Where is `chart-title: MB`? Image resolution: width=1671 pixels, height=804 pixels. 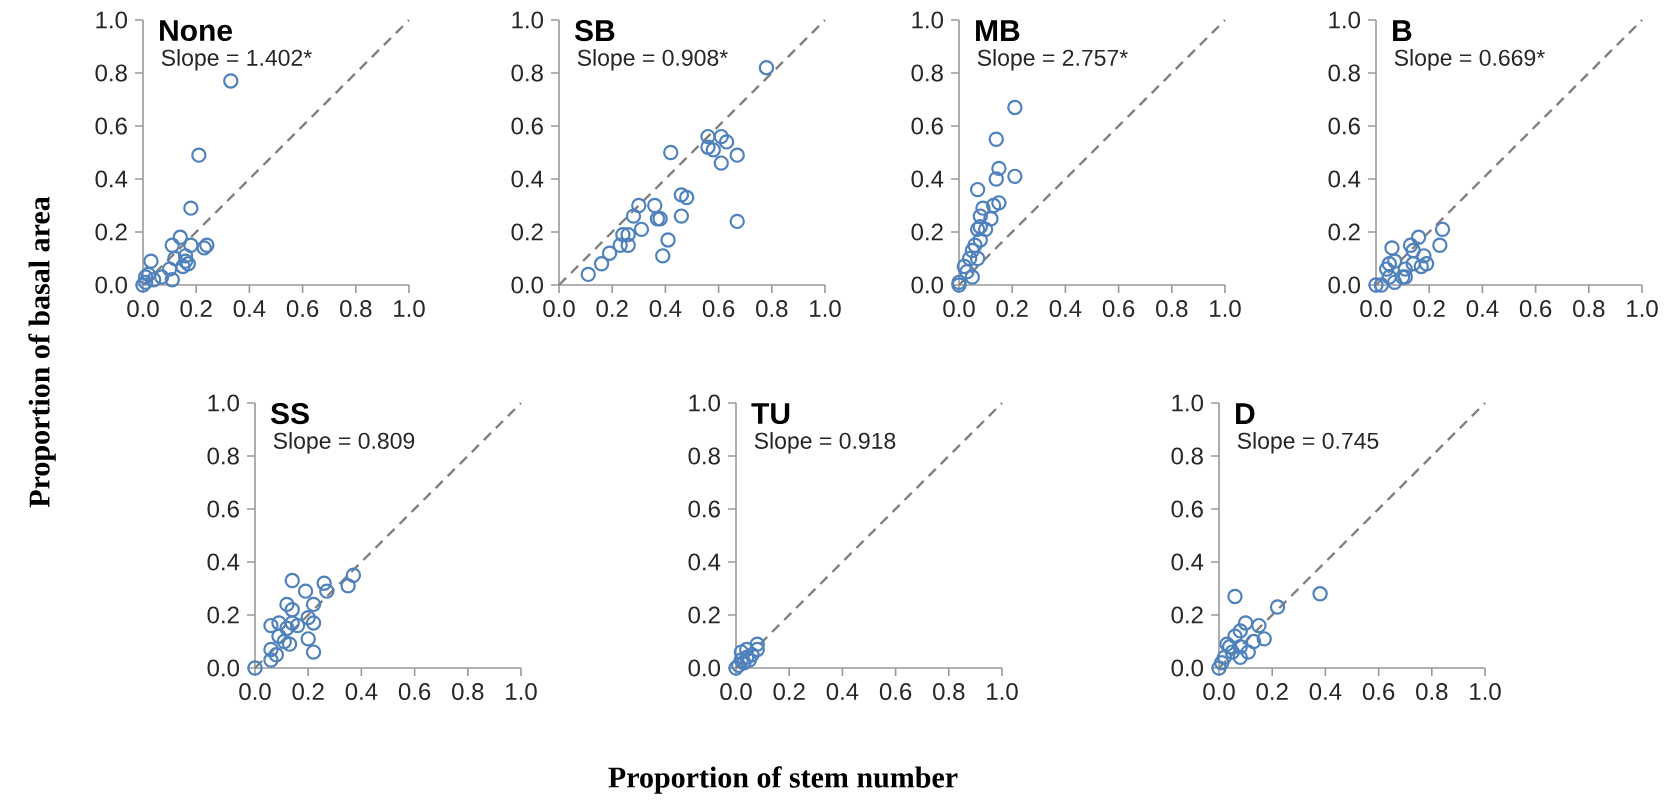 chart-title: MB is located at coordinates (998, 30).